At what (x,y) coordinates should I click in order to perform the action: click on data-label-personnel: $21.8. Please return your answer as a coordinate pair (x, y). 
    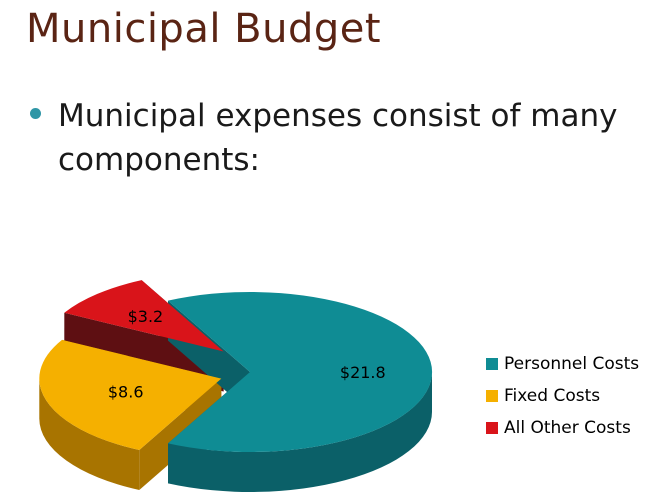
    Looking at the image, I should click on (363, 372).